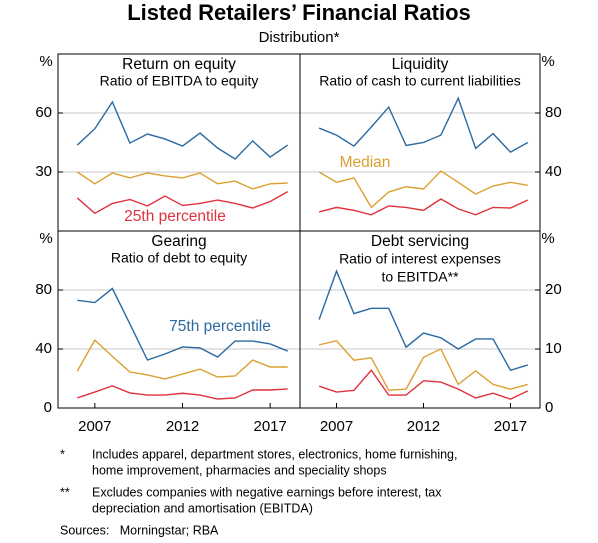 This screenshot has height=543, width=598. Describe the element at coordinates (179, 258) in the screenshot. I see `panel-subtitle: Ratio of debt to equity` at that location.